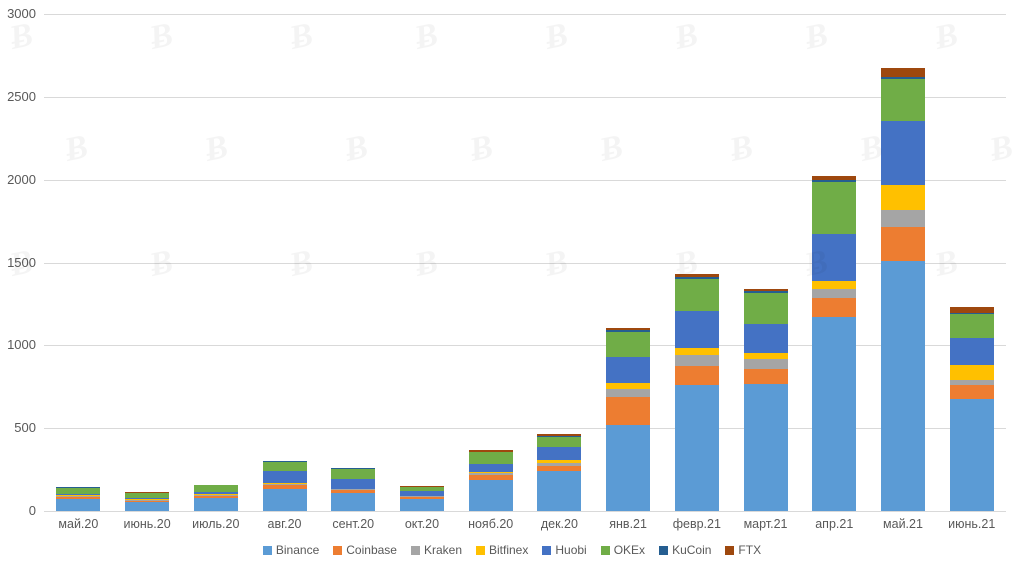 This screenshot has width=1024, height=561. I want to click on legend-item-kraken: Kraken, so click(436, 550).